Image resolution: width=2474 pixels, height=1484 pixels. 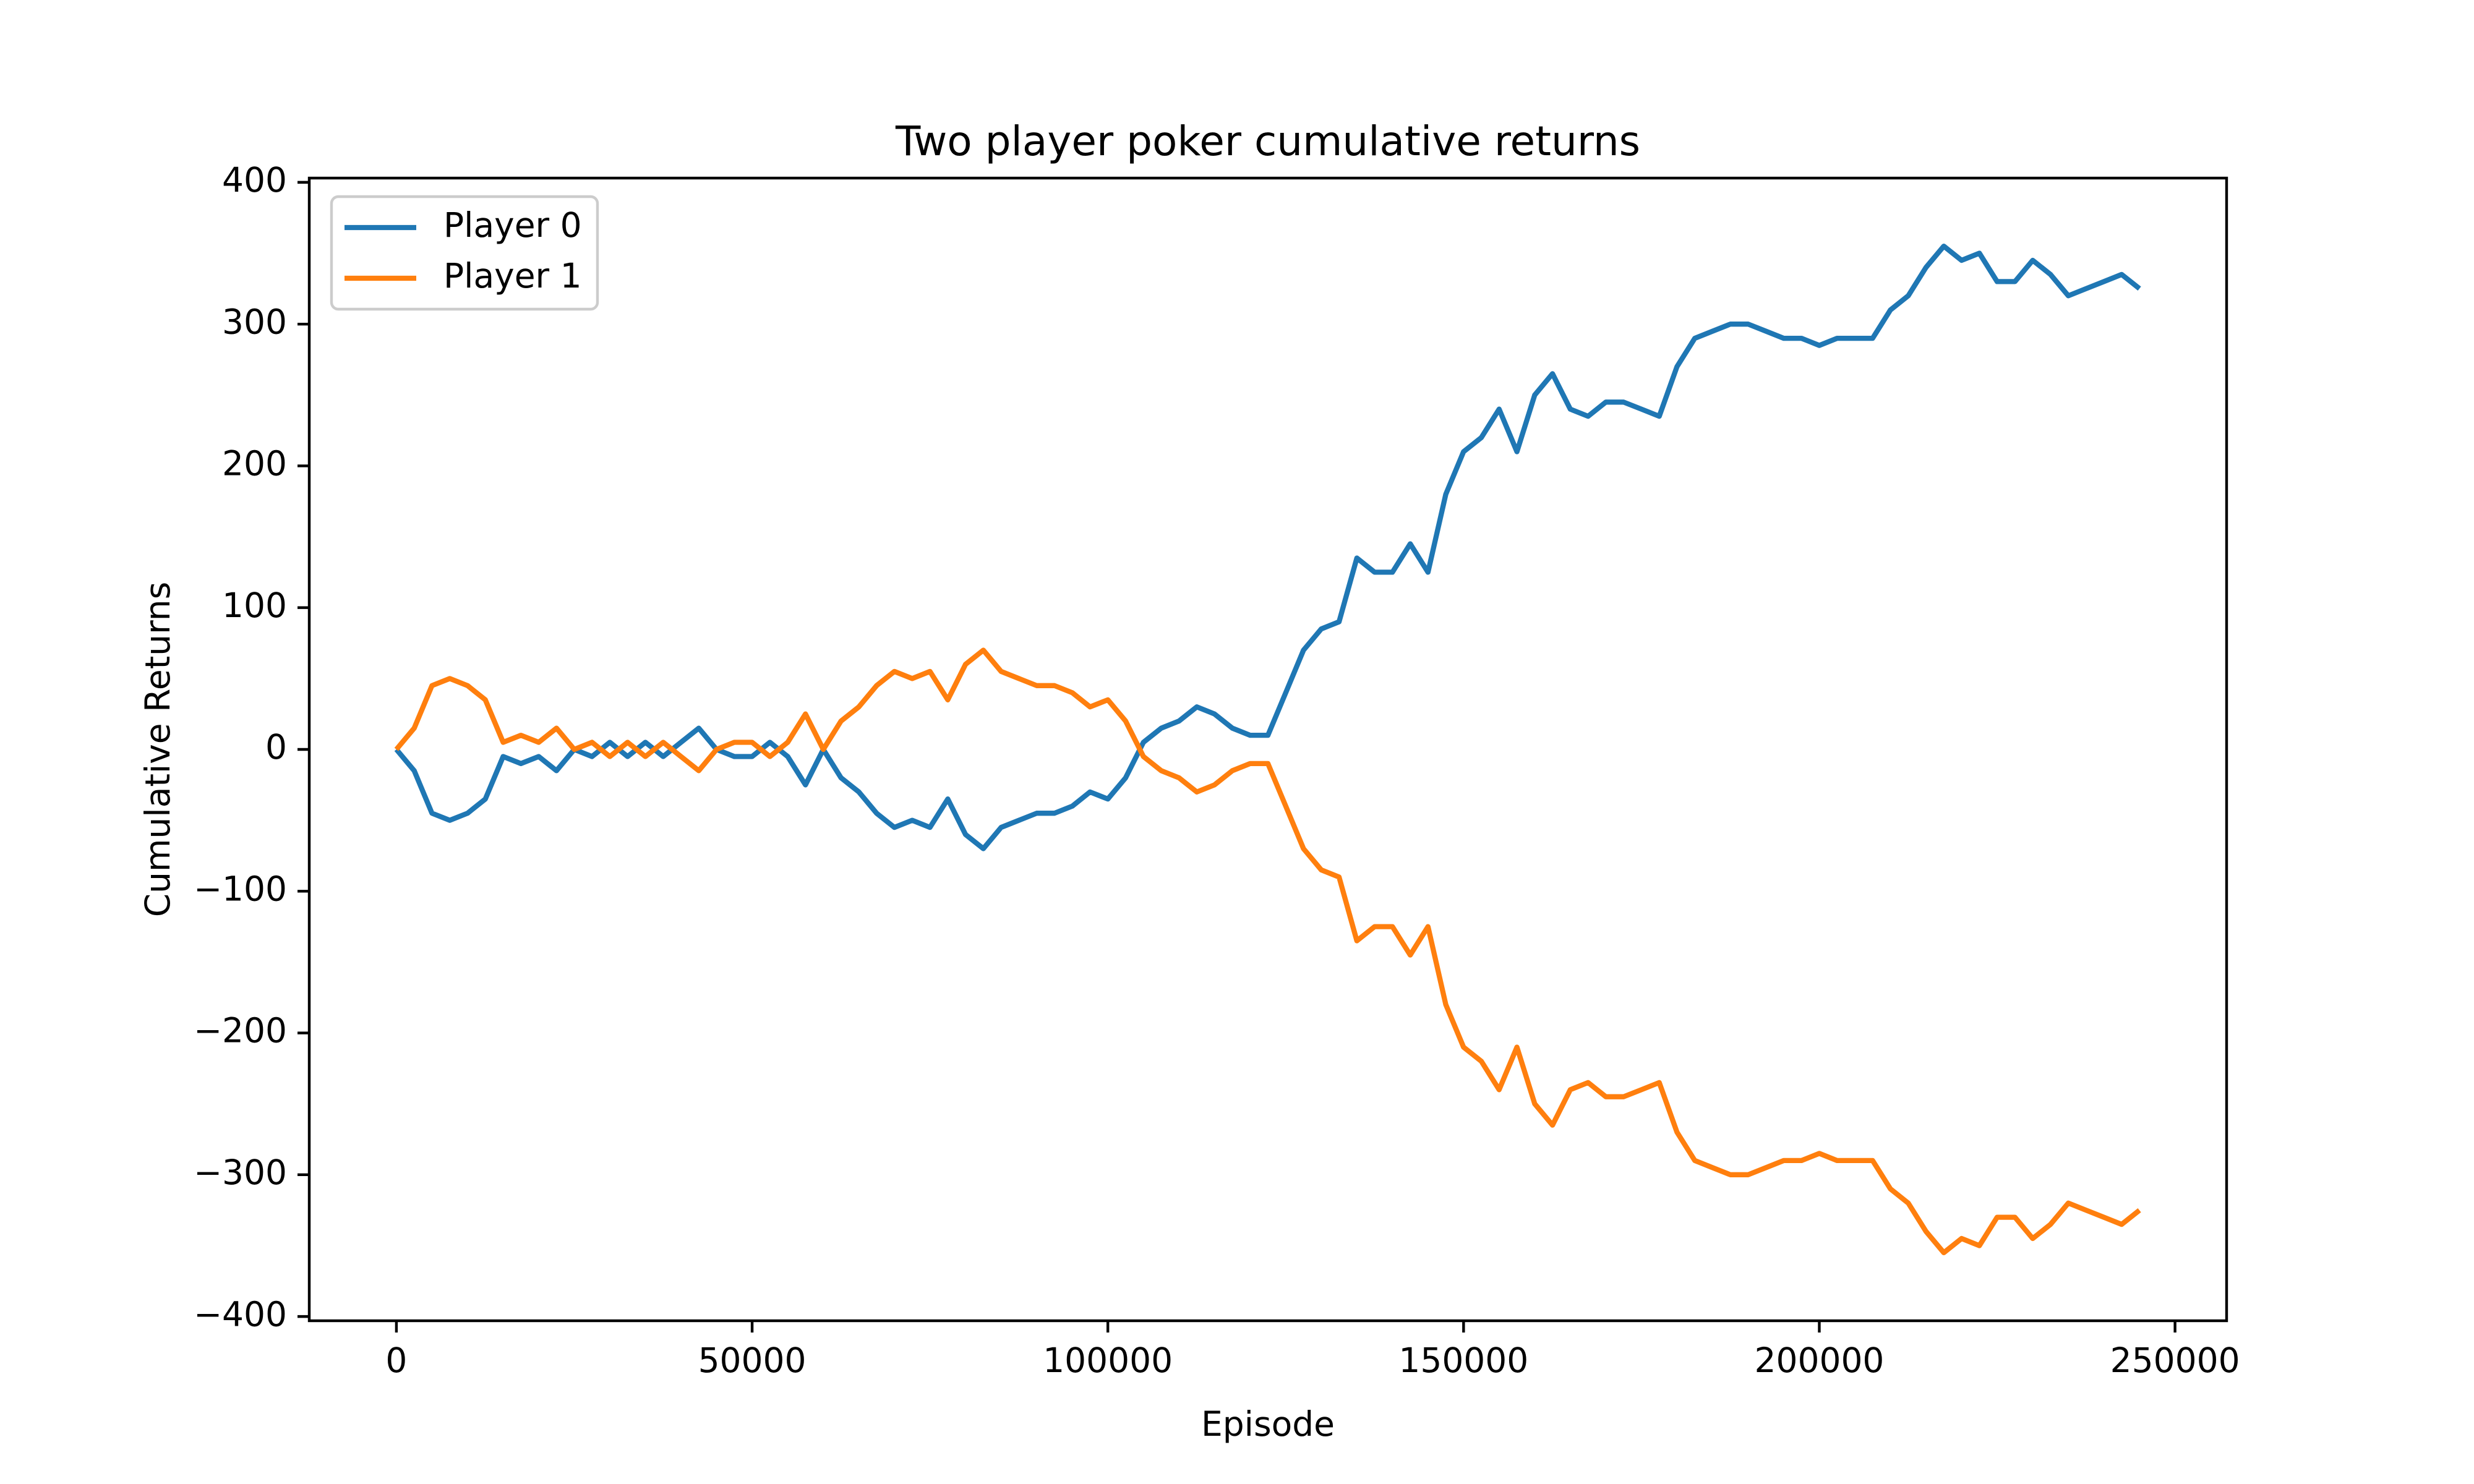 I want to click on x-axis-label: Episode, so click(x=1268, y=1424).